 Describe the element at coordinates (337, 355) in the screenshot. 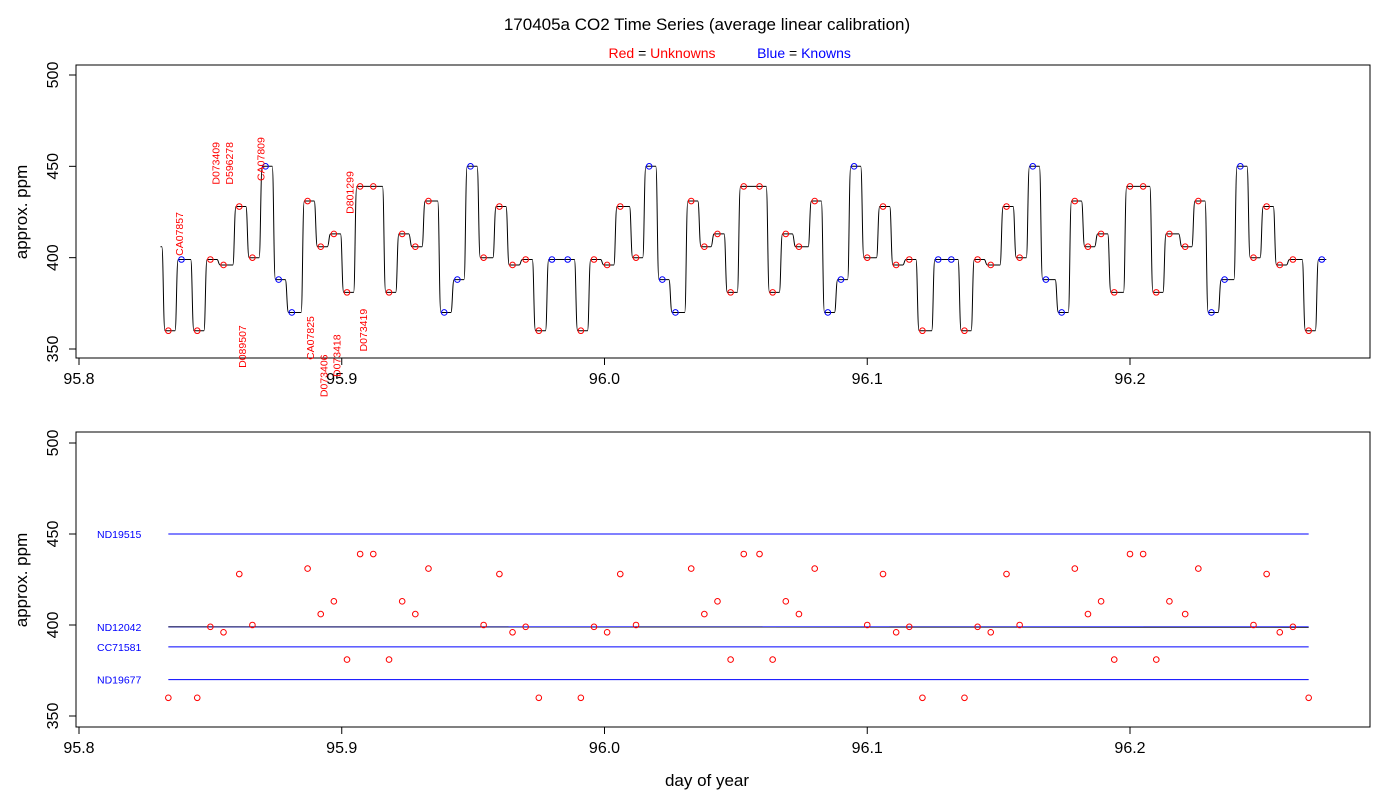

I see `sample-annotation: D073418` at that location.